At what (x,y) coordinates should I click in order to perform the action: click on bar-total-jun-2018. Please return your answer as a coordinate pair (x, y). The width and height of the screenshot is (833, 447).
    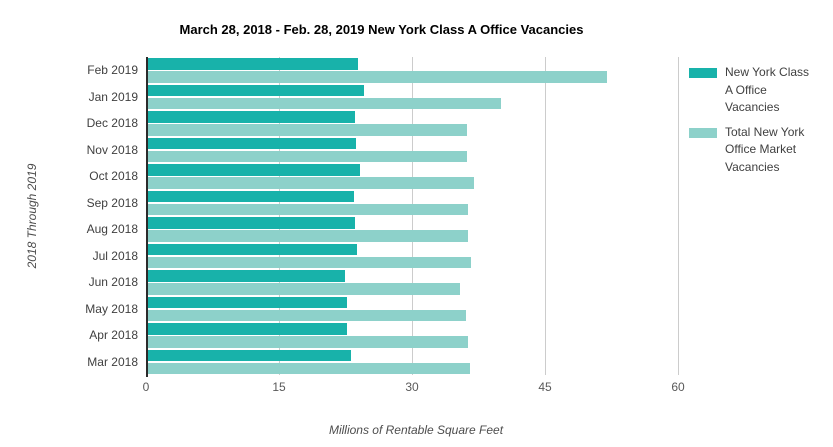
    Looking at the image, I should click on (303, 289).